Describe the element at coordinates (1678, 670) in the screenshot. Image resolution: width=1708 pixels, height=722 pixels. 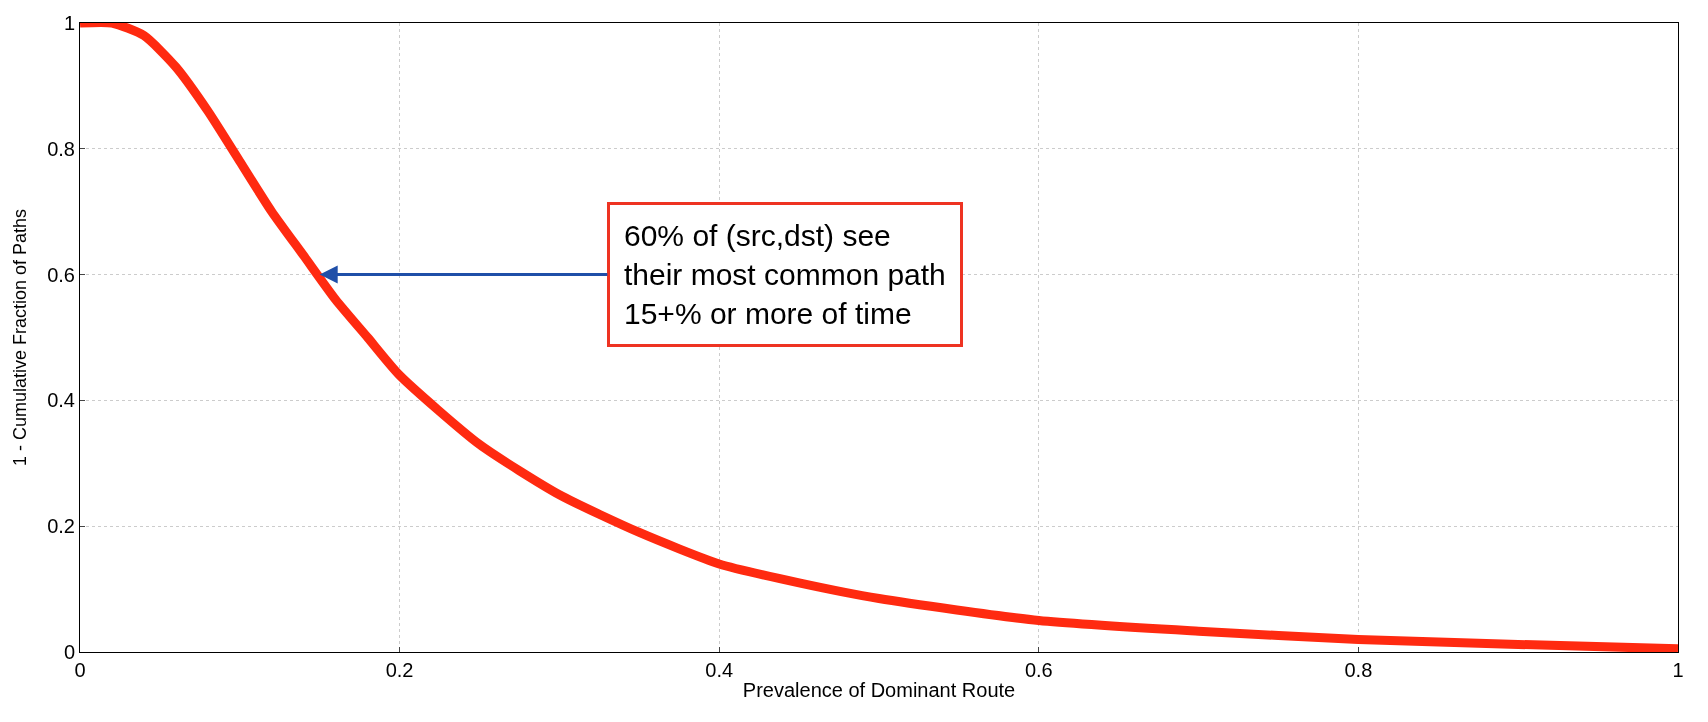
I see `x-tick-label: 1` at that location.